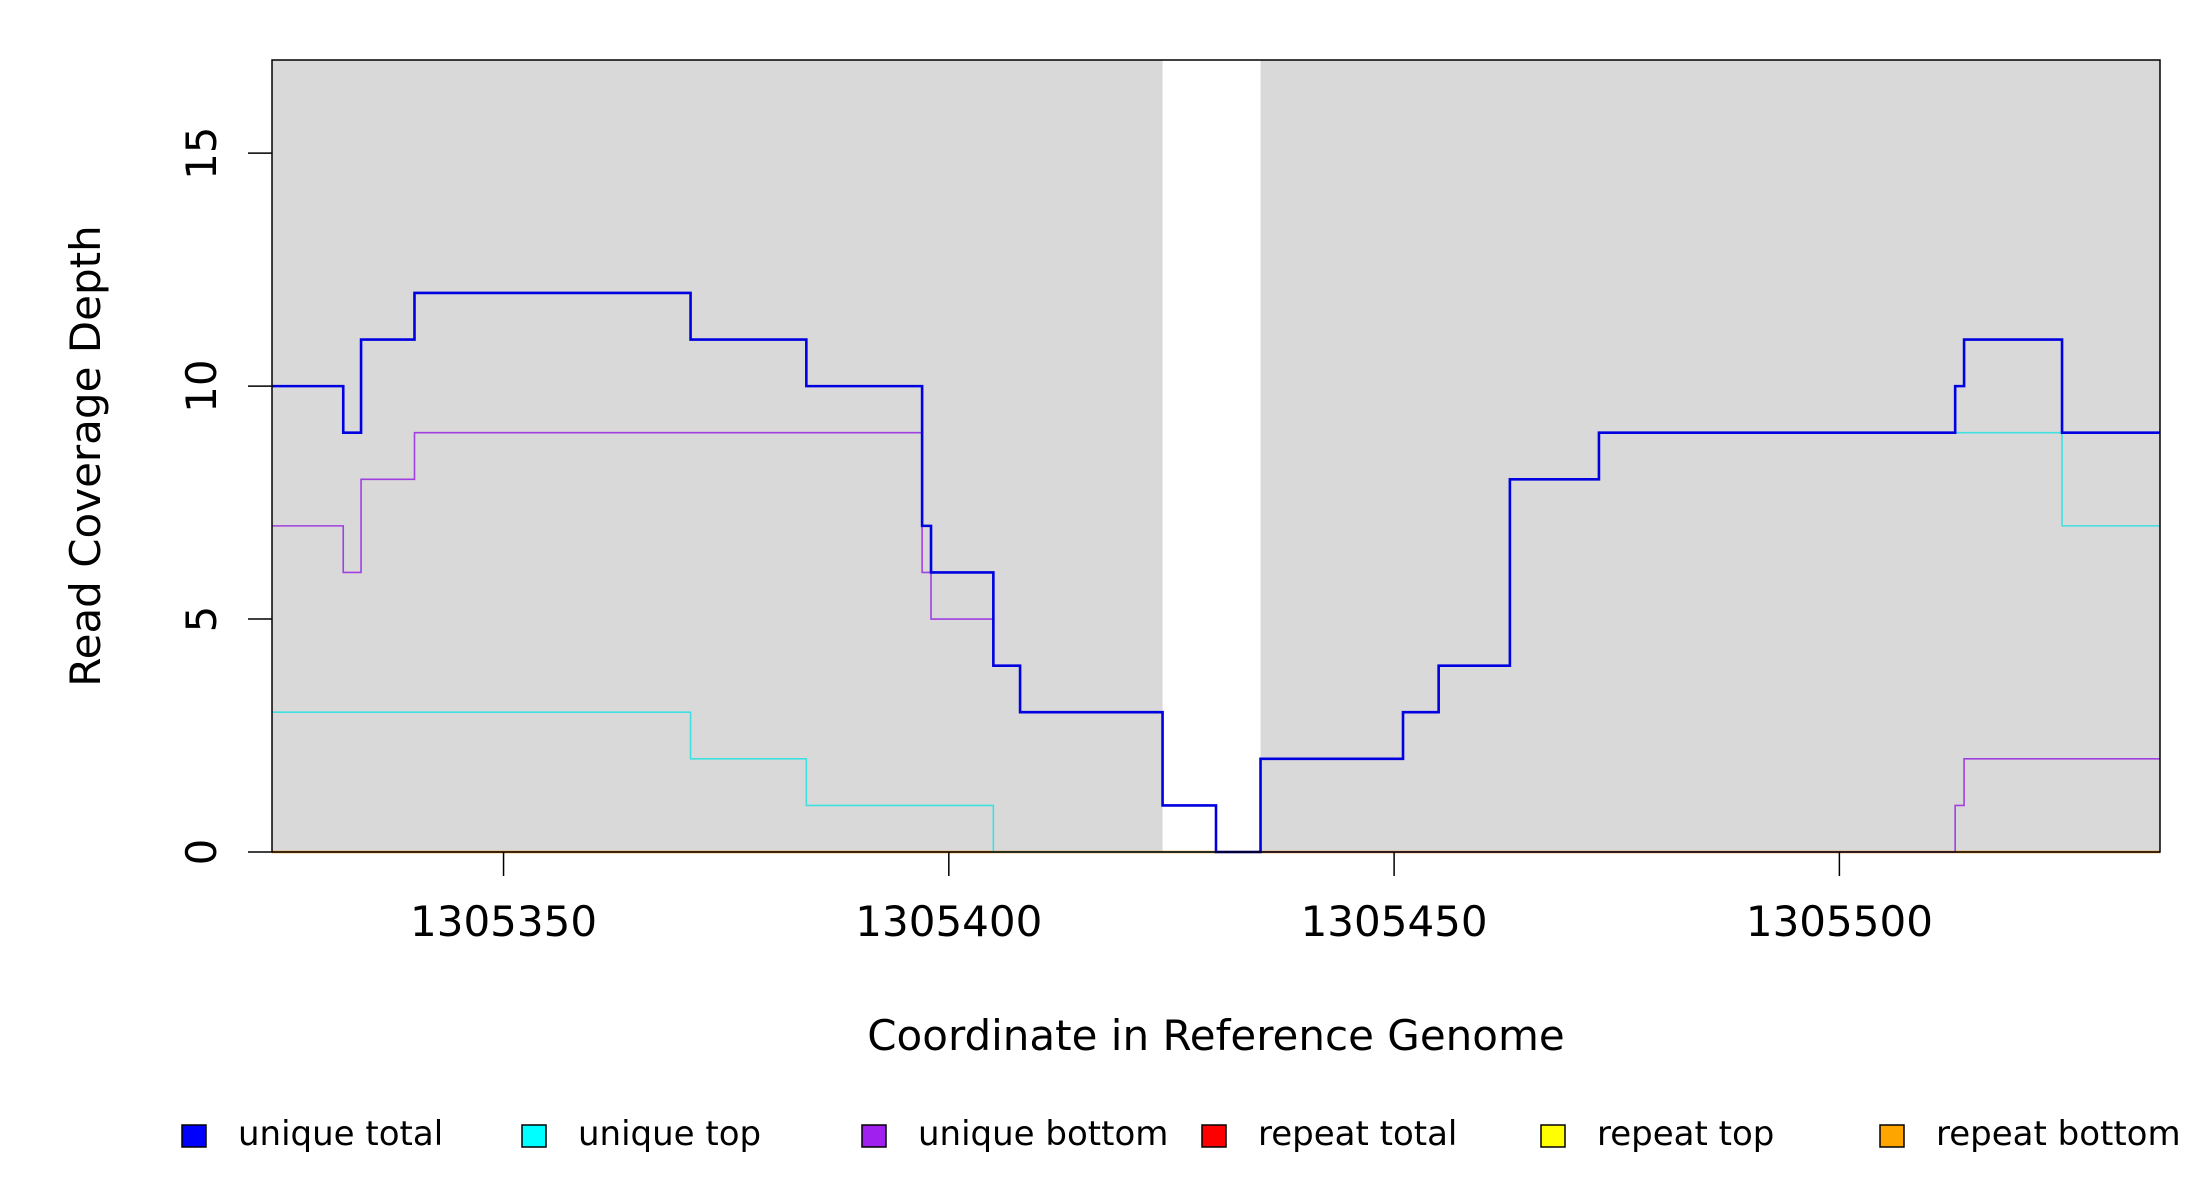 The image size is (2200, 1200). Describe the element at coordinates (1357, 1134) in the screenshot. I see `legend-label: repeat total` at that location.